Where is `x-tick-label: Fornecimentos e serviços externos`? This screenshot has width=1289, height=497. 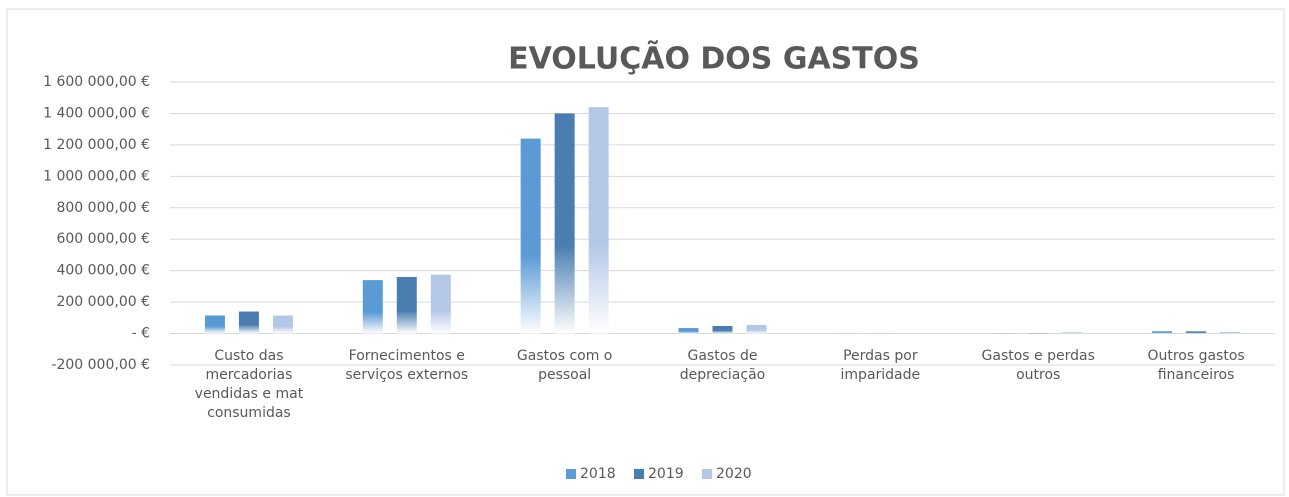
x-tick-label: Fornecimentos e serviços externos is located at coordinates (407, 365).